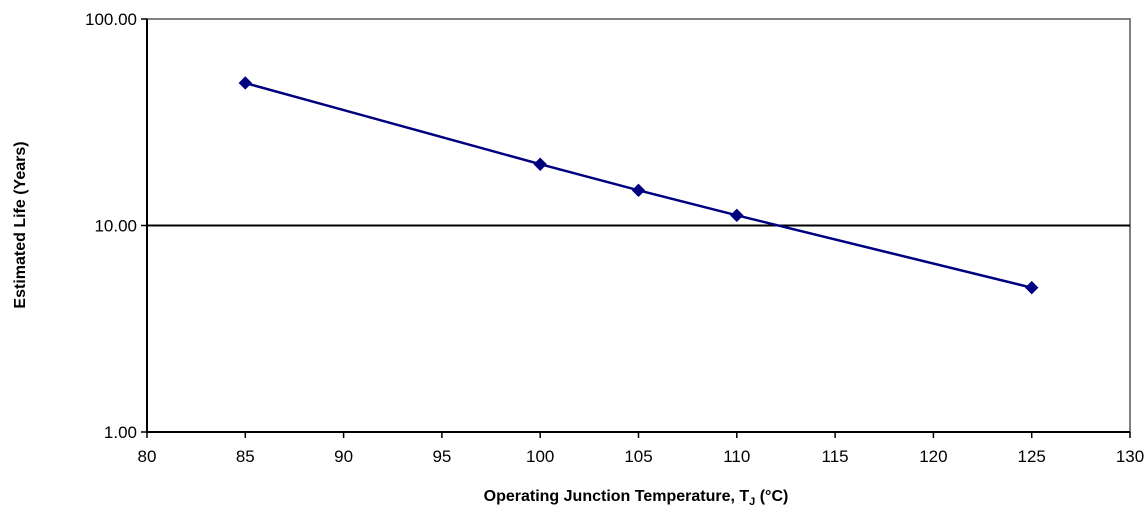  I want to click on y-axis-title: Estimated Life (Years), so click(20, 224).